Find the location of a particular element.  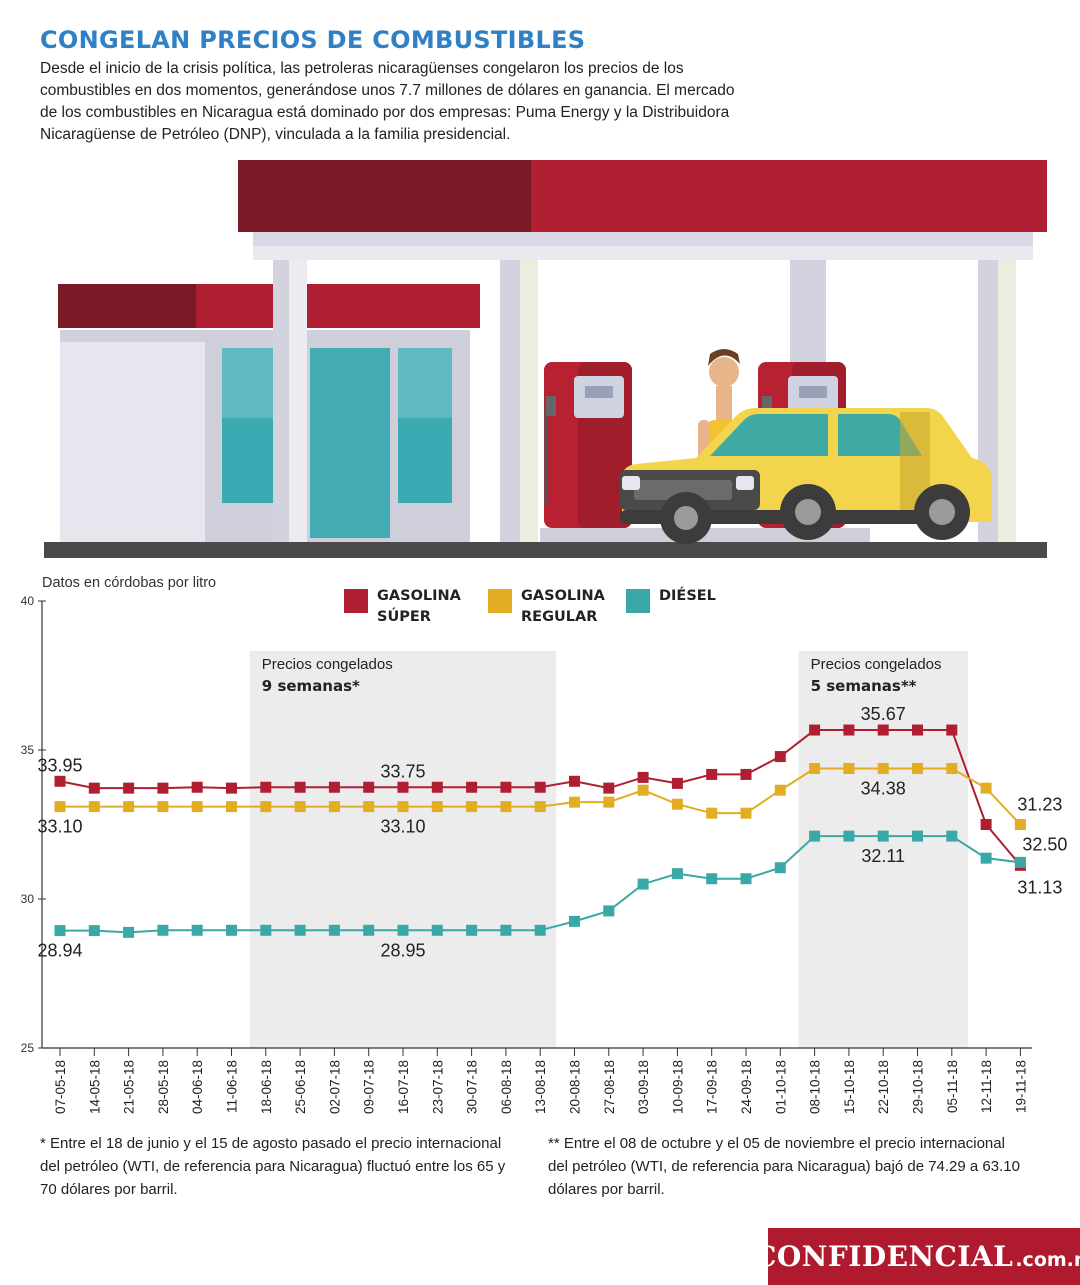

x-tick-label: 09-07-18 is located at coordinates (369, 1087).